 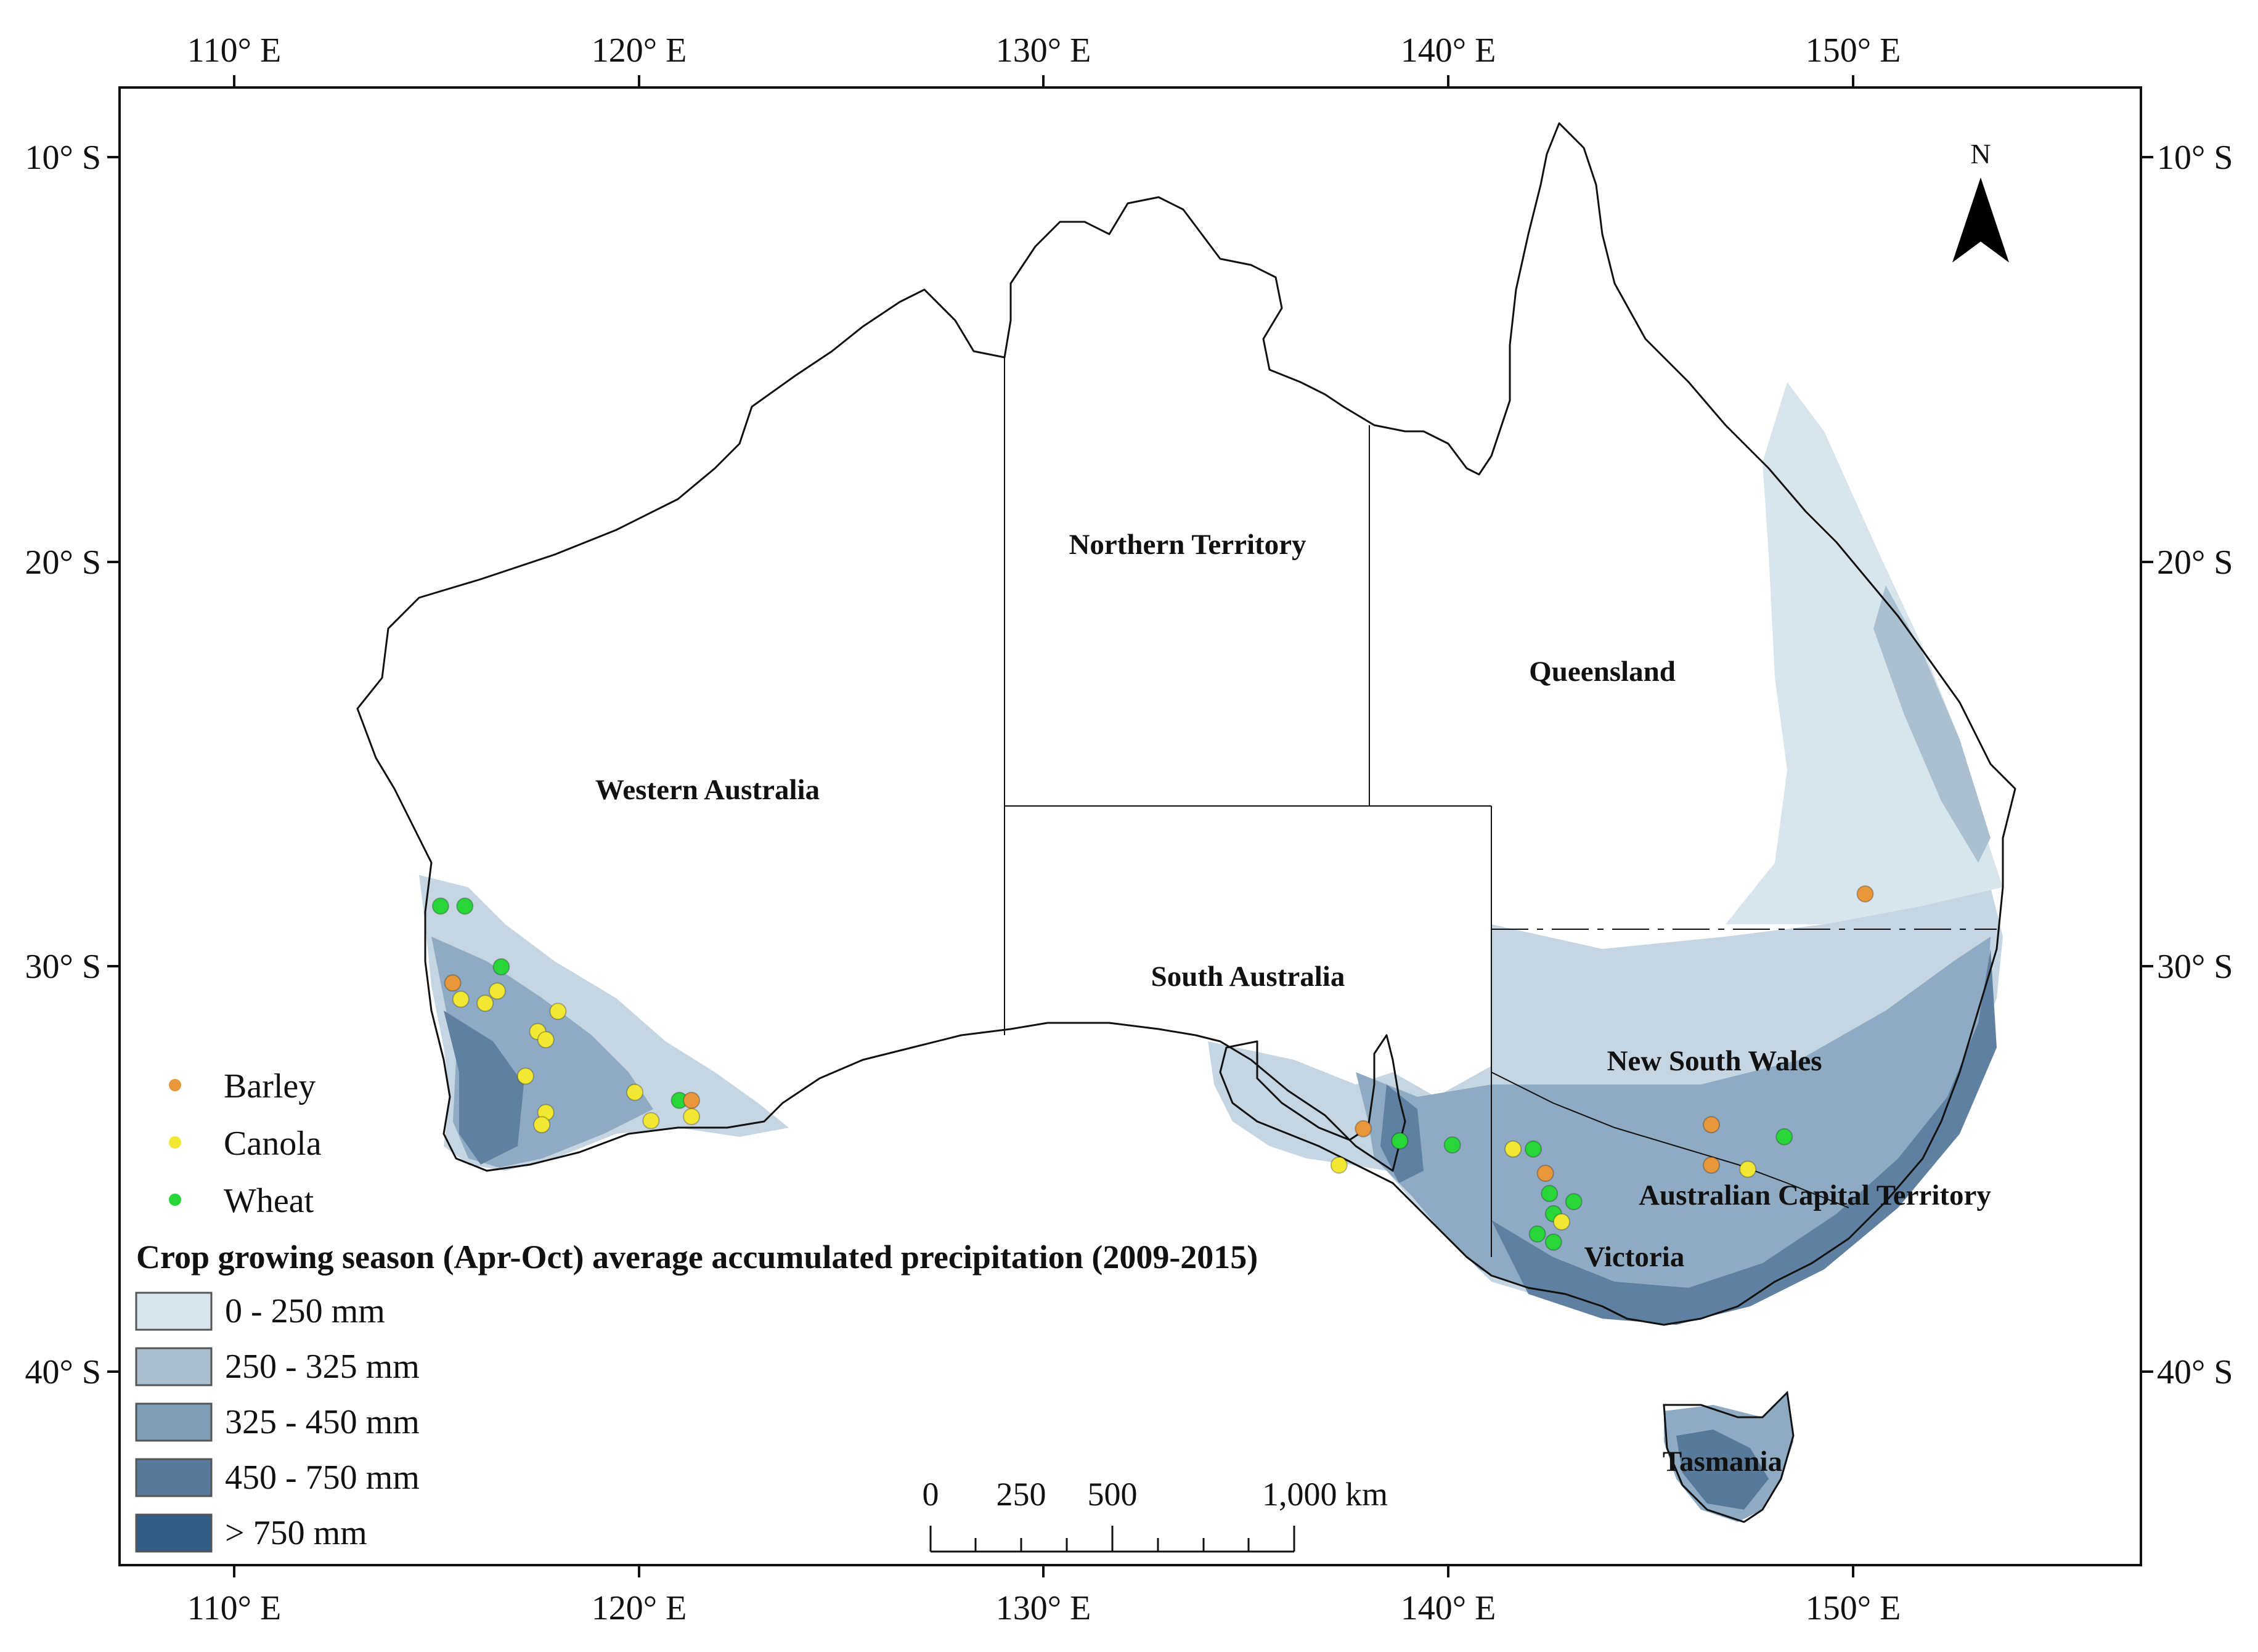 I want to click on legend-barley-label: Barley, so click(x=270, y=1086).